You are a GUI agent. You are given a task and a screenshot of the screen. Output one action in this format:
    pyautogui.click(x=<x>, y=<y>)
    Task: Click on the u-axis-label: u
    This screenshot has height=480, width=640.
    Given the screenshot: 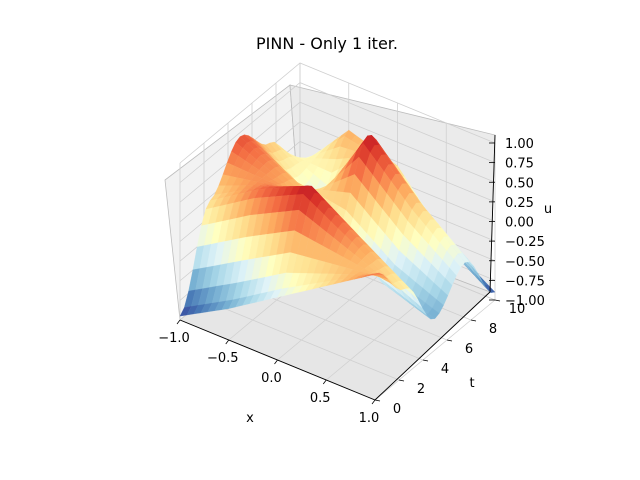 What is the action you would take?
    pyautogui.click(x=548, y=209)
    